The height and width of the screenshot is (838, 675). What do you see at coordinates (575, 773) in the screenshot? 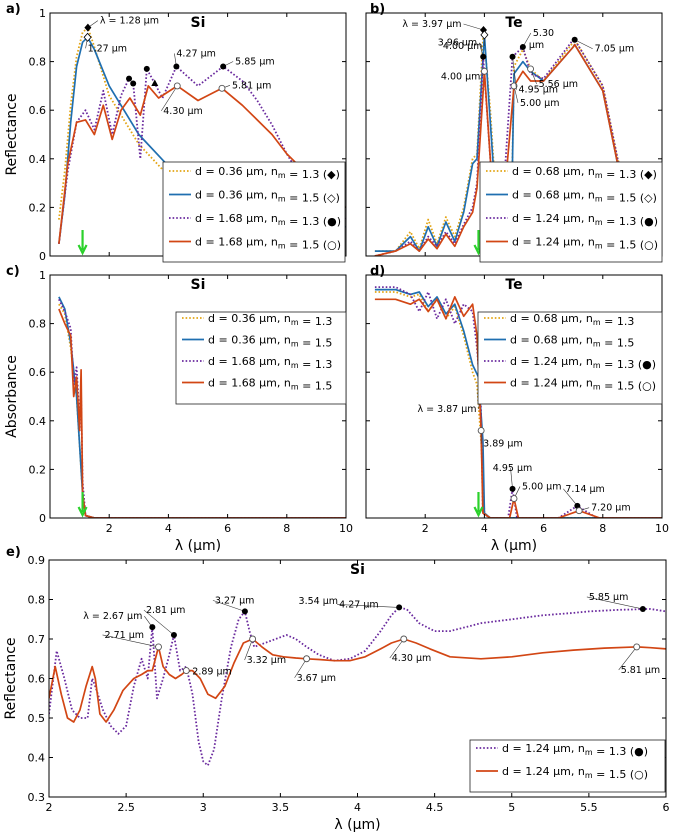
I see `legend-entry: d = 1.24 μm, nm = 1.5 (○)` at bounding box center [575, 773].